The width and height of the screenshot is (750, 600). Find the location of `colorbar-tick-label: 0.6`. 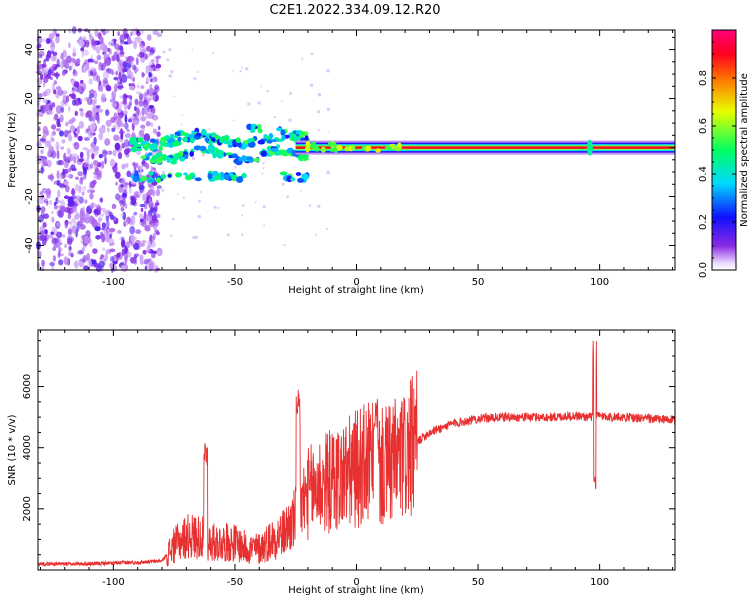

colorbar-tick-label: 0.6 is located at coordinates (703, 126).